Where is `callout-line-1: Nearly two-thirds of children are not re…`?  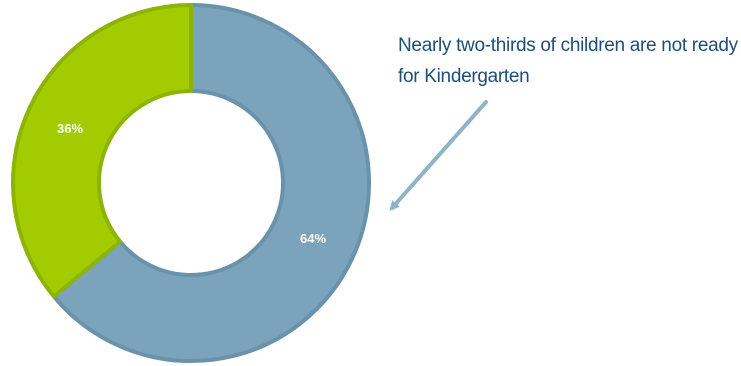
callout-line-1: Nearly two-thirds of children are not re… is located at coordinates (568, 45).